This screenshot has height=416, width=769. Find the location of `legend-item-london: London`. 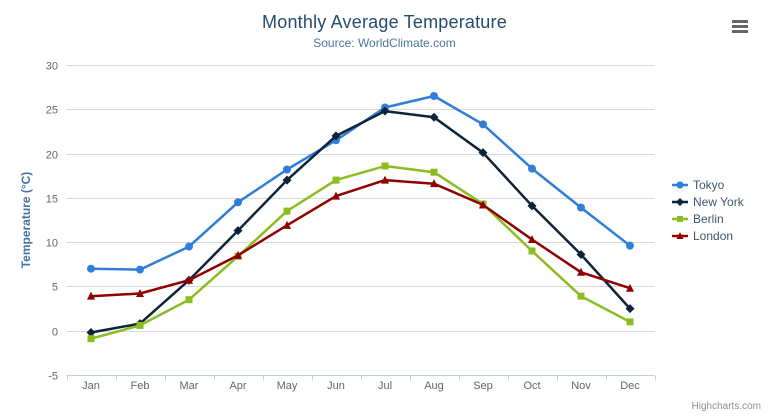

legend-item-london: London is located at coordinates (708, 235).